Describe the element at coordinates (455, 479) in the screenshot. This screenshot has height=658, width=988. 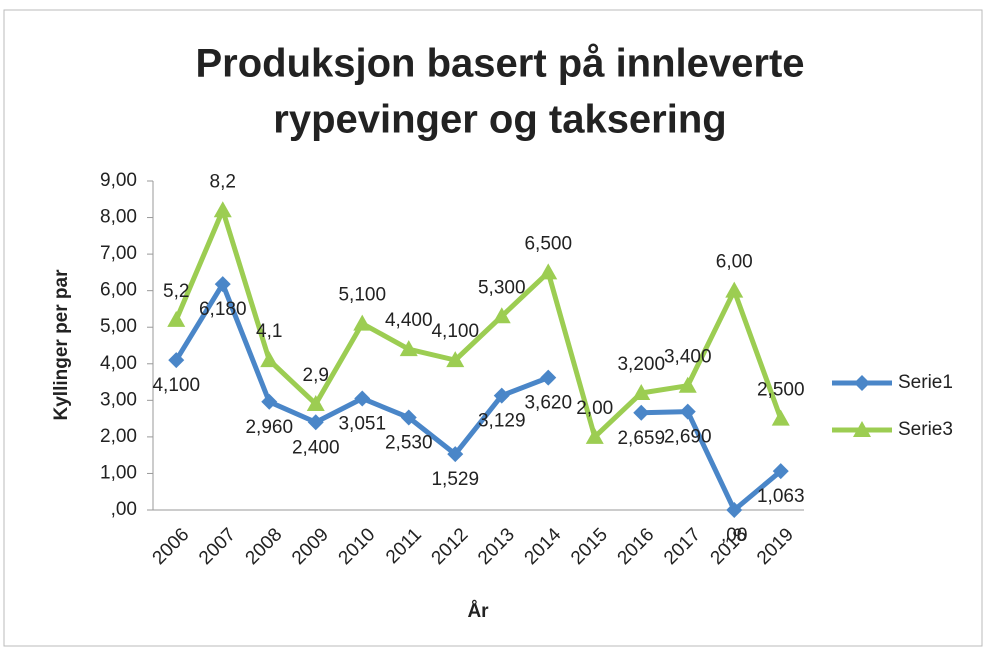
I see `data-label: 1,529` at that location.